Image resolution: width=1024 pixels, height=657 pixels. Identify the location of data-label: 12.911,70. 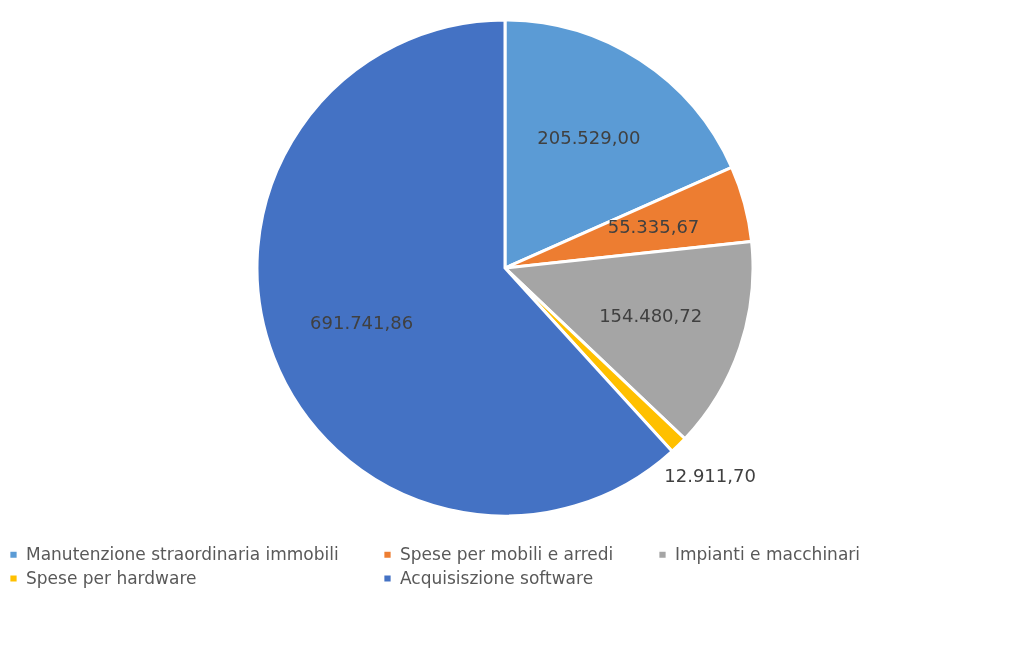
(710, 476).